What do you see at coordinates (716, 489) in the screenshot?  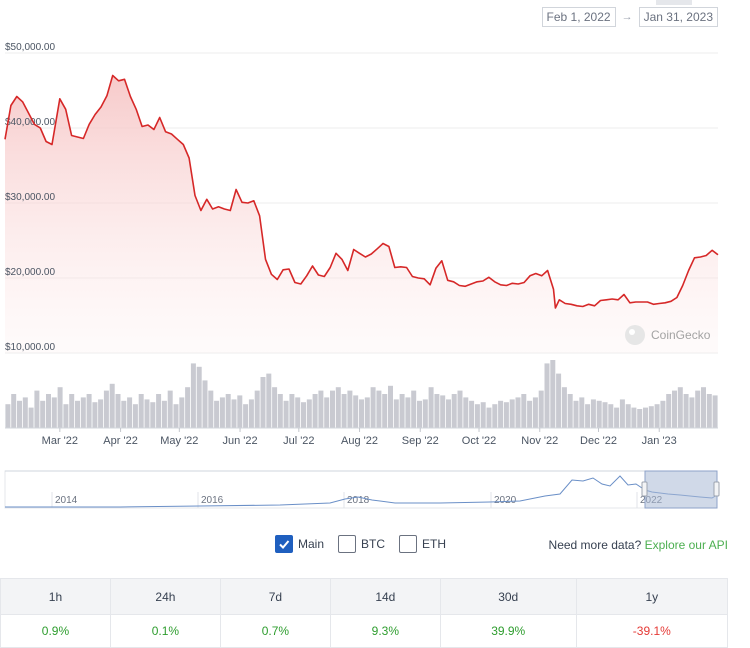 I see `navigator-right-handle` at bounding box center [716, 489].